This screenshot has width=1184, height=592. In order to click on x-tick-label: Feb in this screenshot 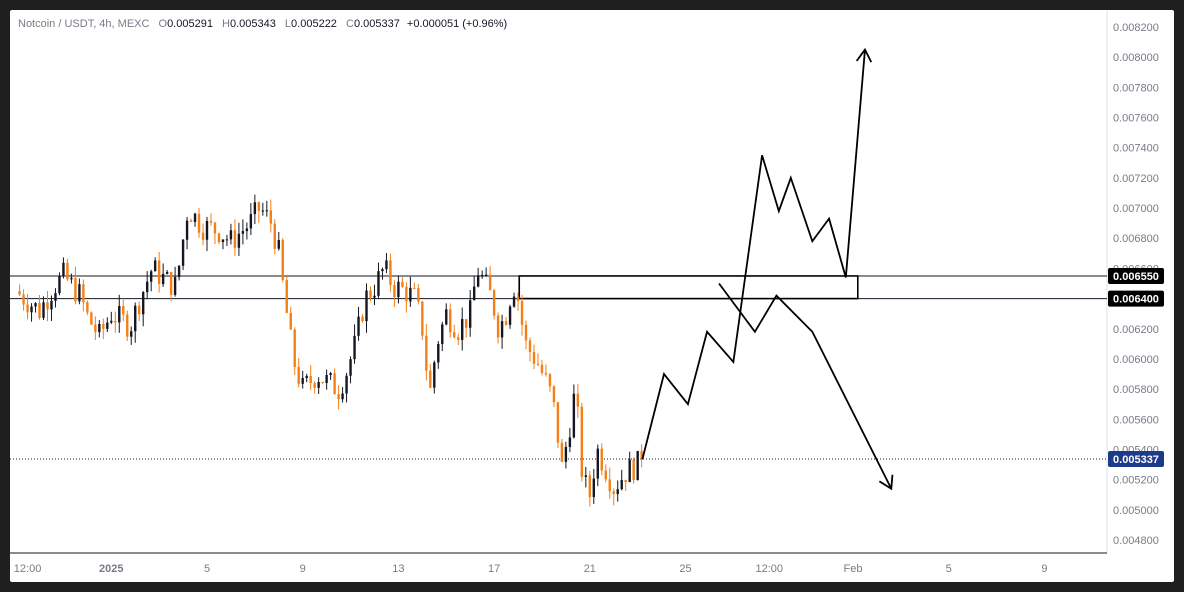, I will do `click(853, 569)`.